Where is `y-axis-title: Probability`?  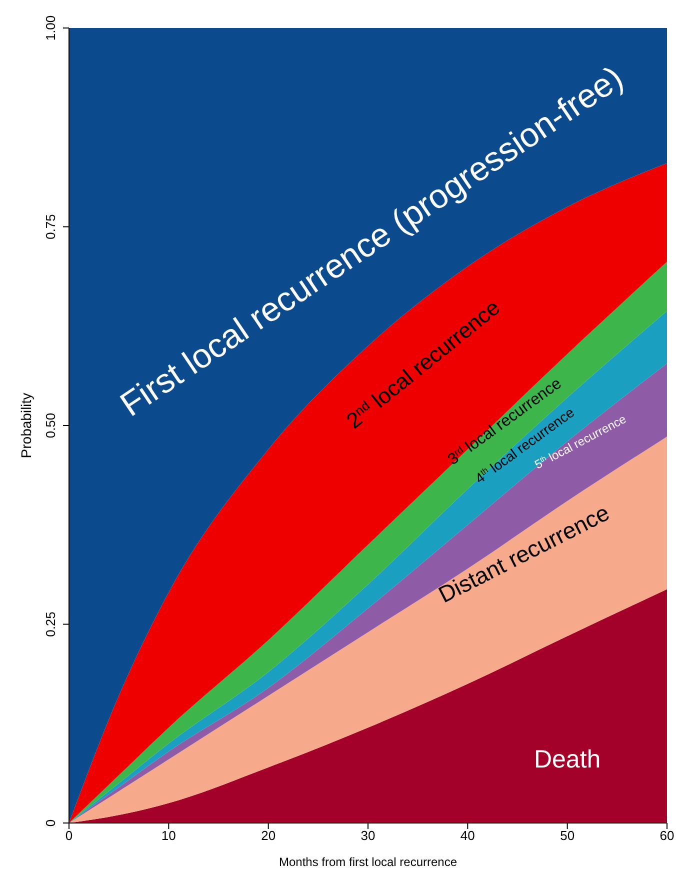 y-axis-title: Probability is located at coordinates (26, 425).